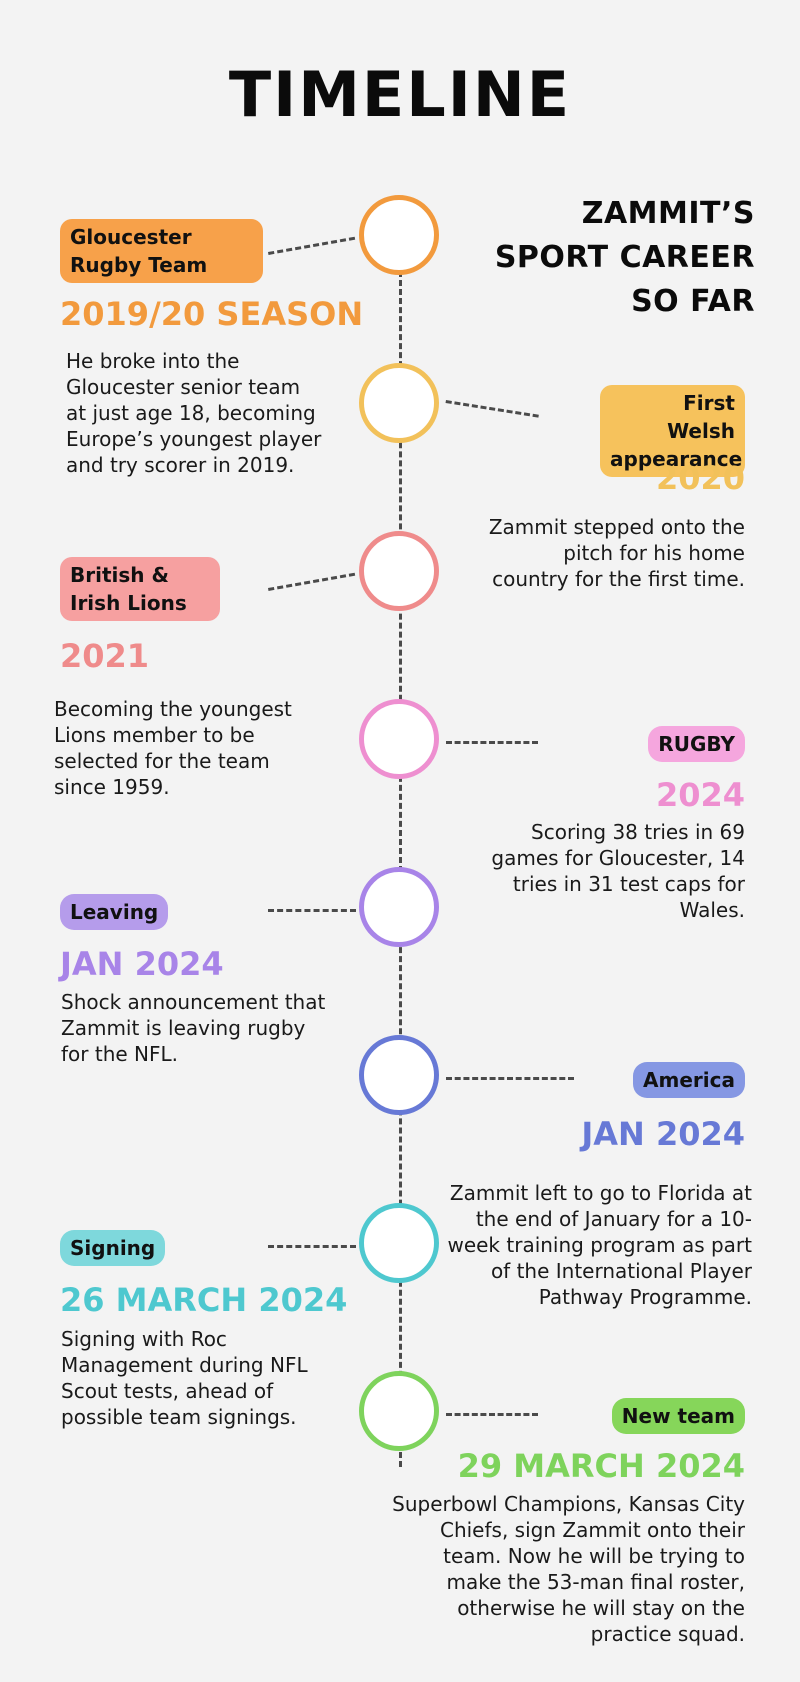  I want to click on event-date: 26 MARCH 2024, so click(204, 1300).